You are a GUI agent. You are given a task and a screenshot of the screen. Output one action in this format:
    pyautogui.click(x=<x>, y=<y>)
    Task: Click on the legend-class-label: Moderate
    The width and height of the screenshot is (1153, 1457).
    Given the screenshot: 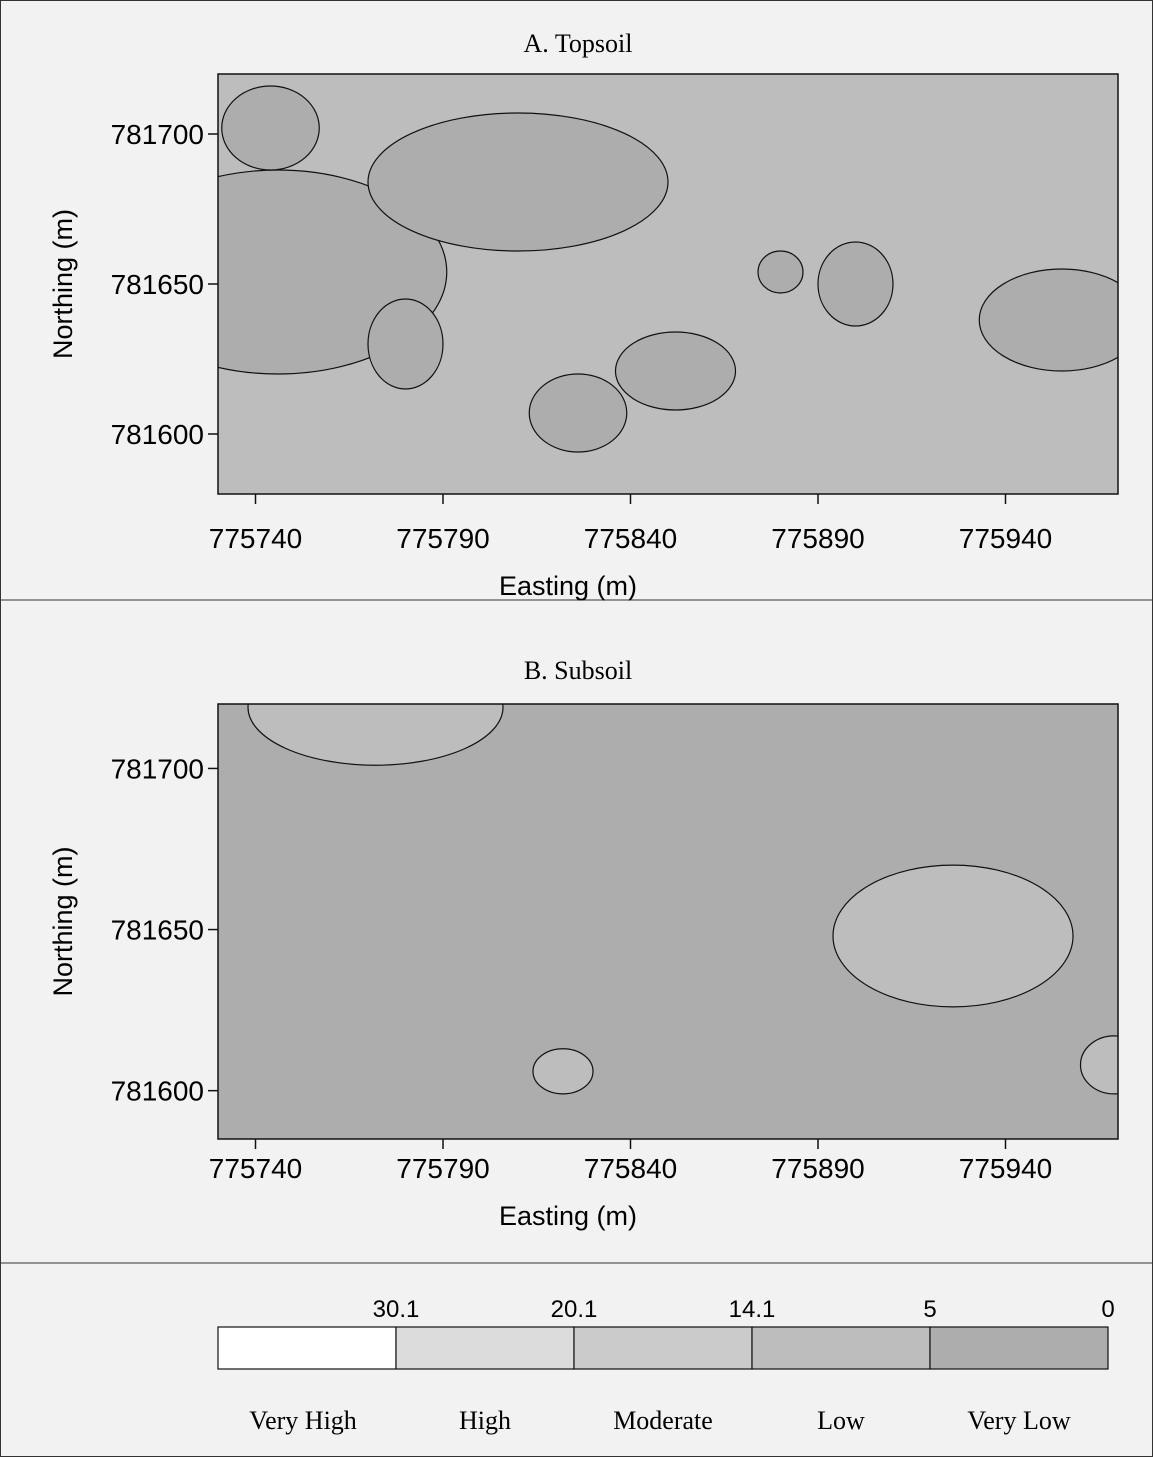 What is the action you would take?
    pyautogui.click(x=663, y=1420)
    